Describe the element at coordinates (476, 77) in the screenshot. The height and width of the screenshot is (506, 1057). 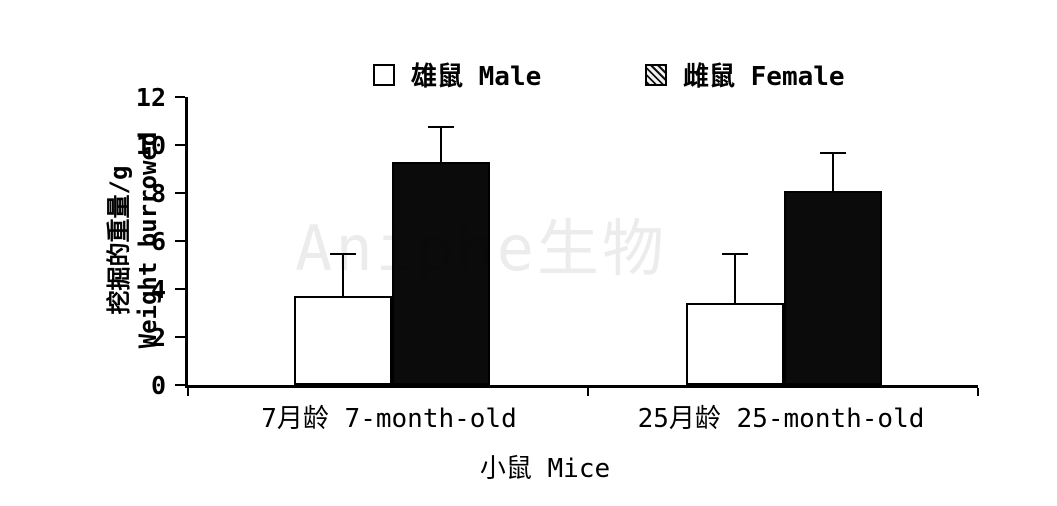
I see `legend-male-label: 雄鼠 Male` at that location.